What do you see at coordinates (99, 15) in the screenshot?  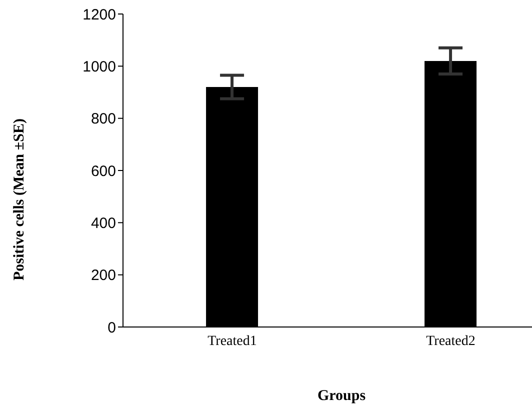 I see `y-tick-label: 1200` at bounding box center [99, 15].